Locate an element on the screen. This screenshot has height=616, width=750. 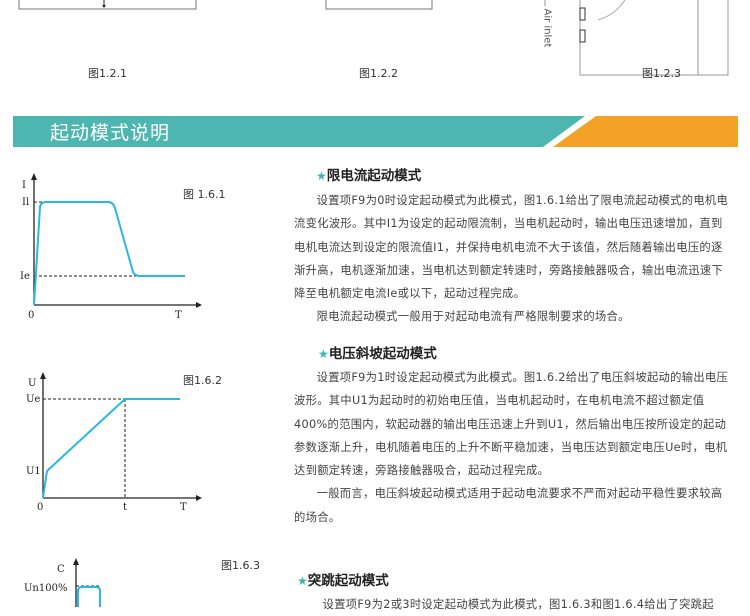
heading-current-limit: ★限电流起动模式 is located at coordinates (369, 176).